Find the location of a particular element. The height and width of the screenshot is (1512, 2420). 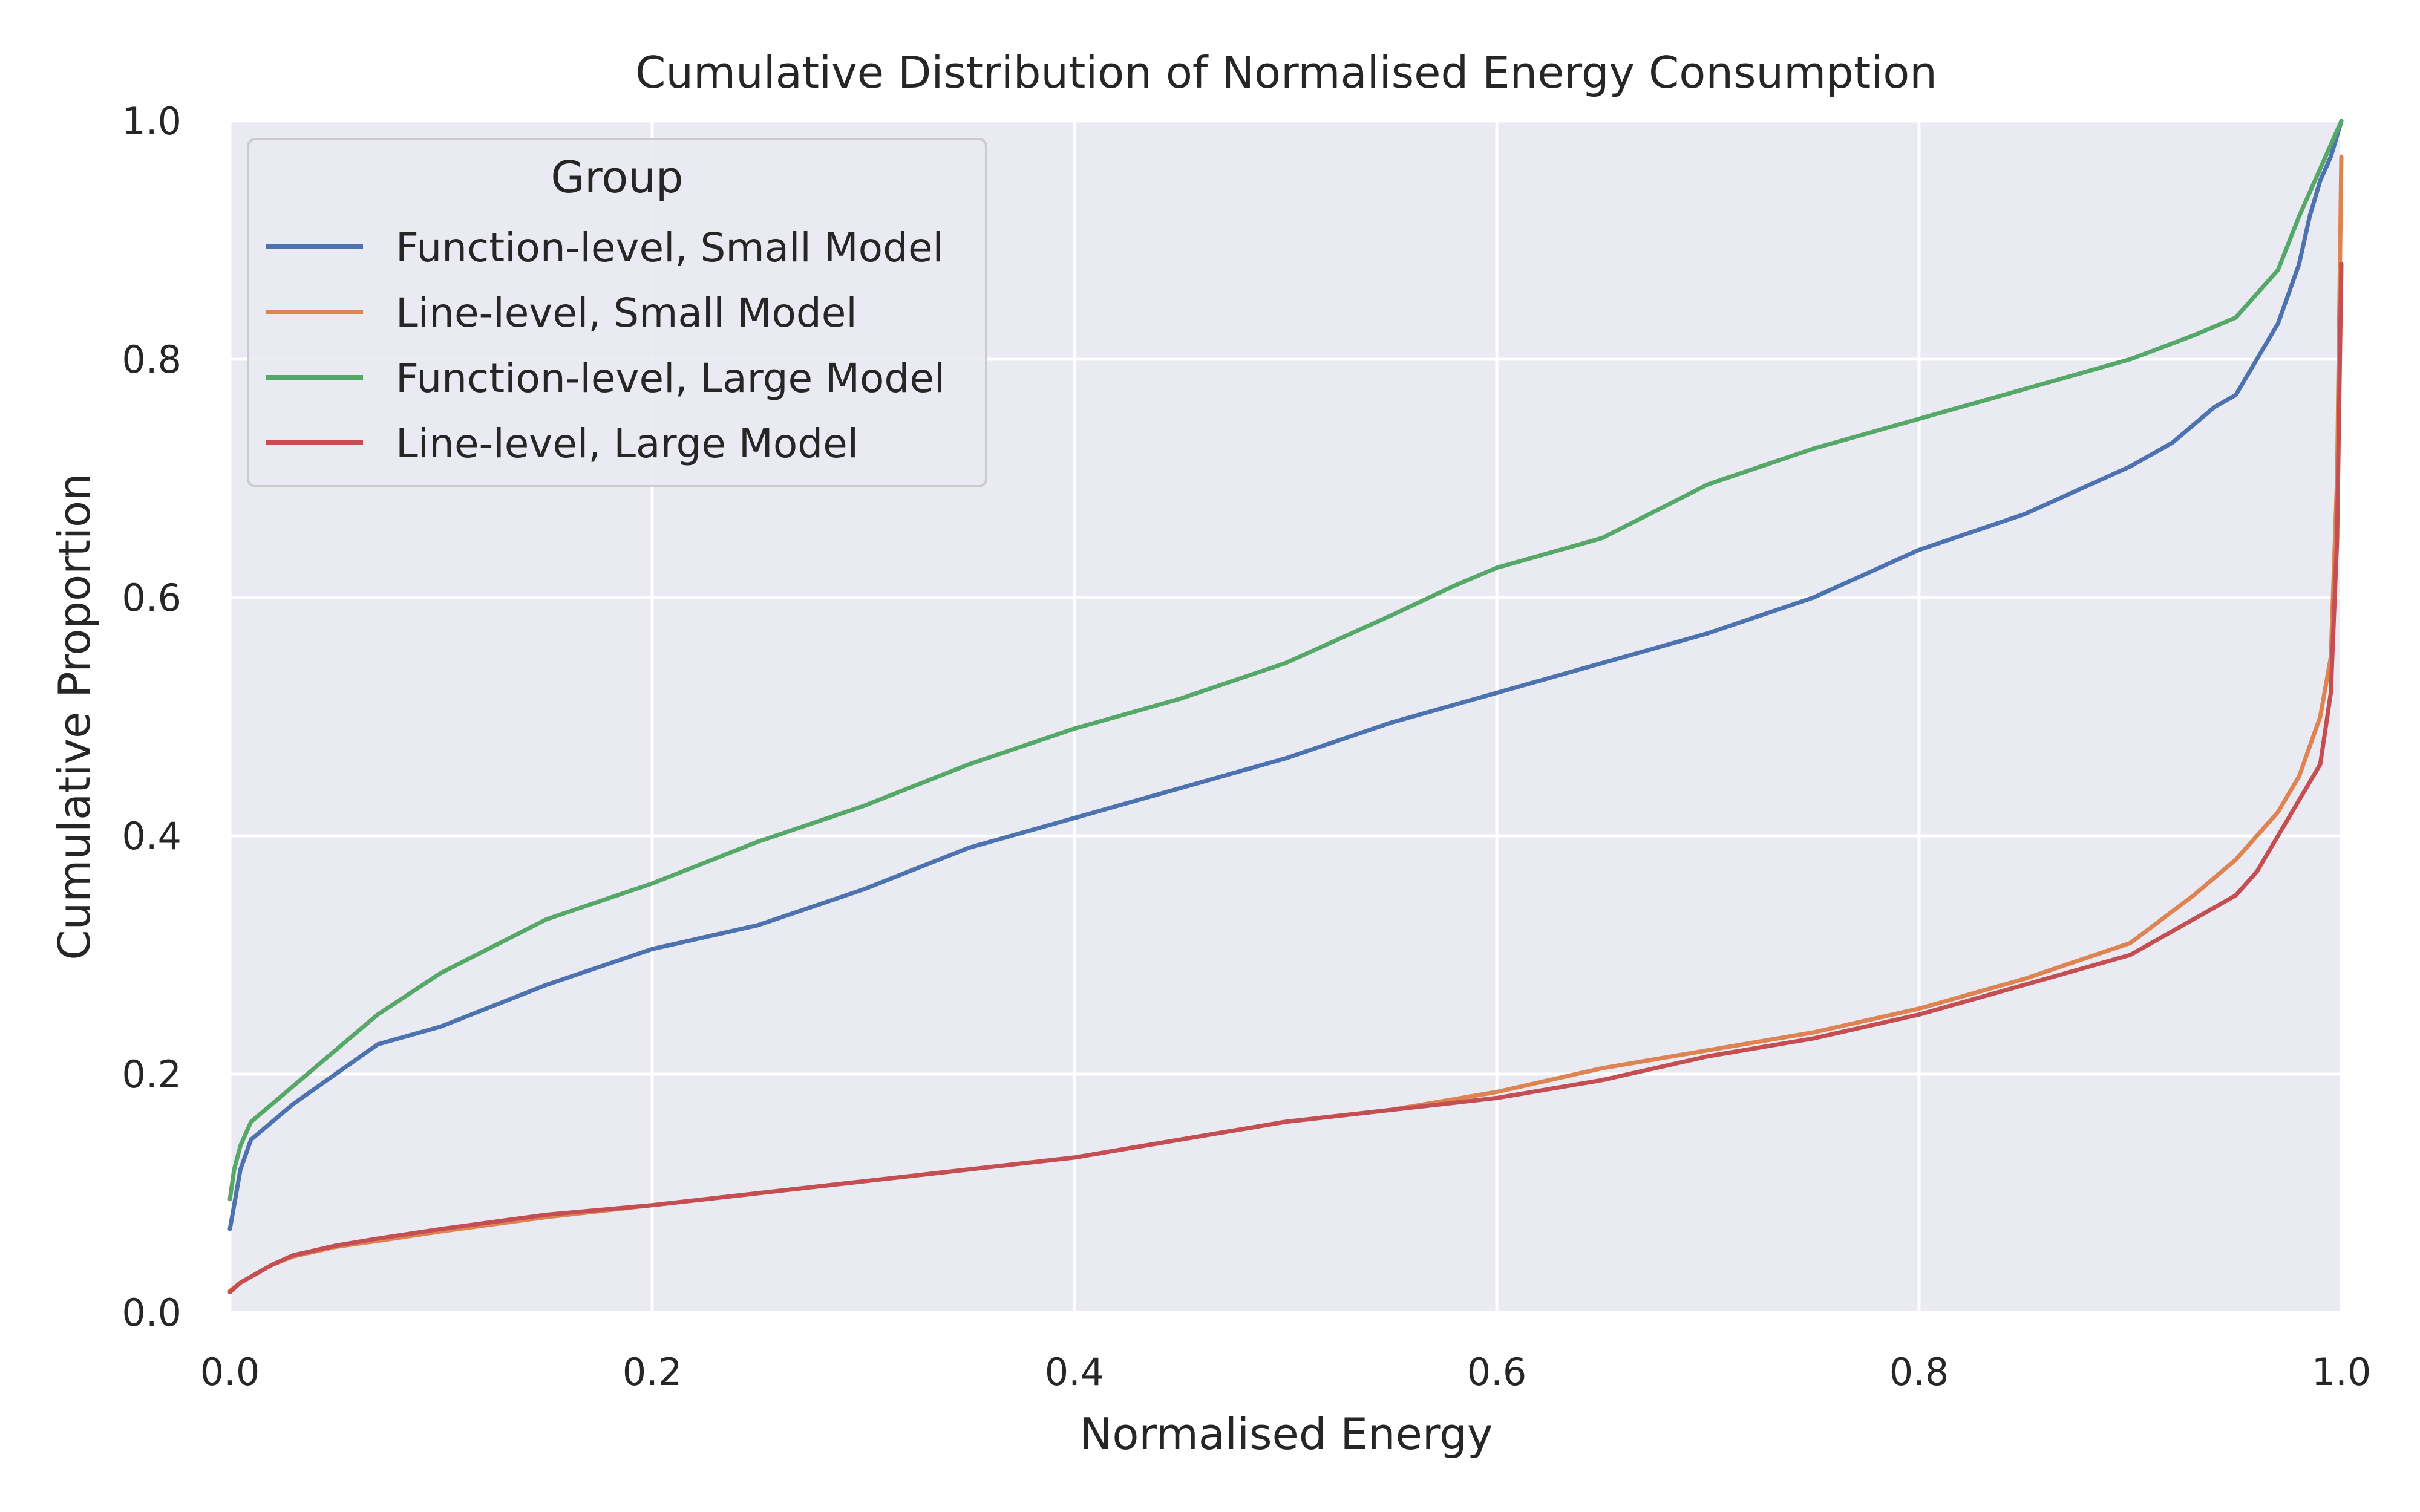

y-tick-label: 0.4 is located at coordinates (152, 836).